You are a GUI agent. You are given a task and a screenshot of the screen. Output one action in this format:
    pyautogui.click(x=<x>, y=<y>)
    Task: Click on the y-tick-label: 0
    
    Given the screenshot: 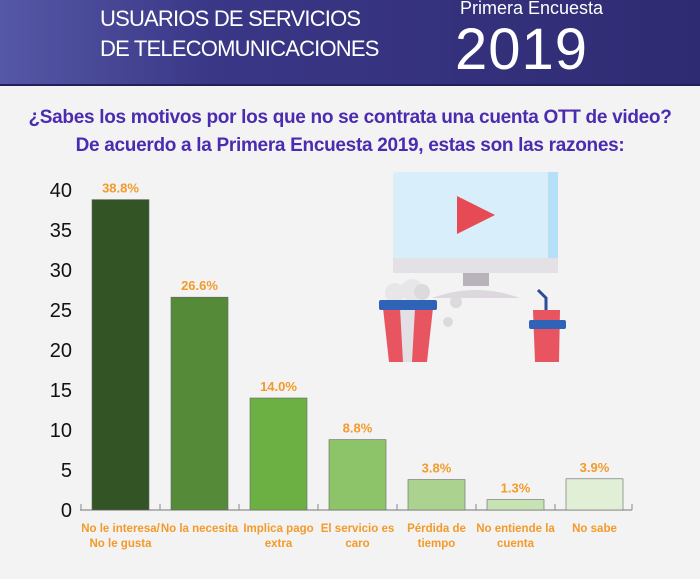 What is the action you would take?
    pyautogui.click(x=66, y=511)
    